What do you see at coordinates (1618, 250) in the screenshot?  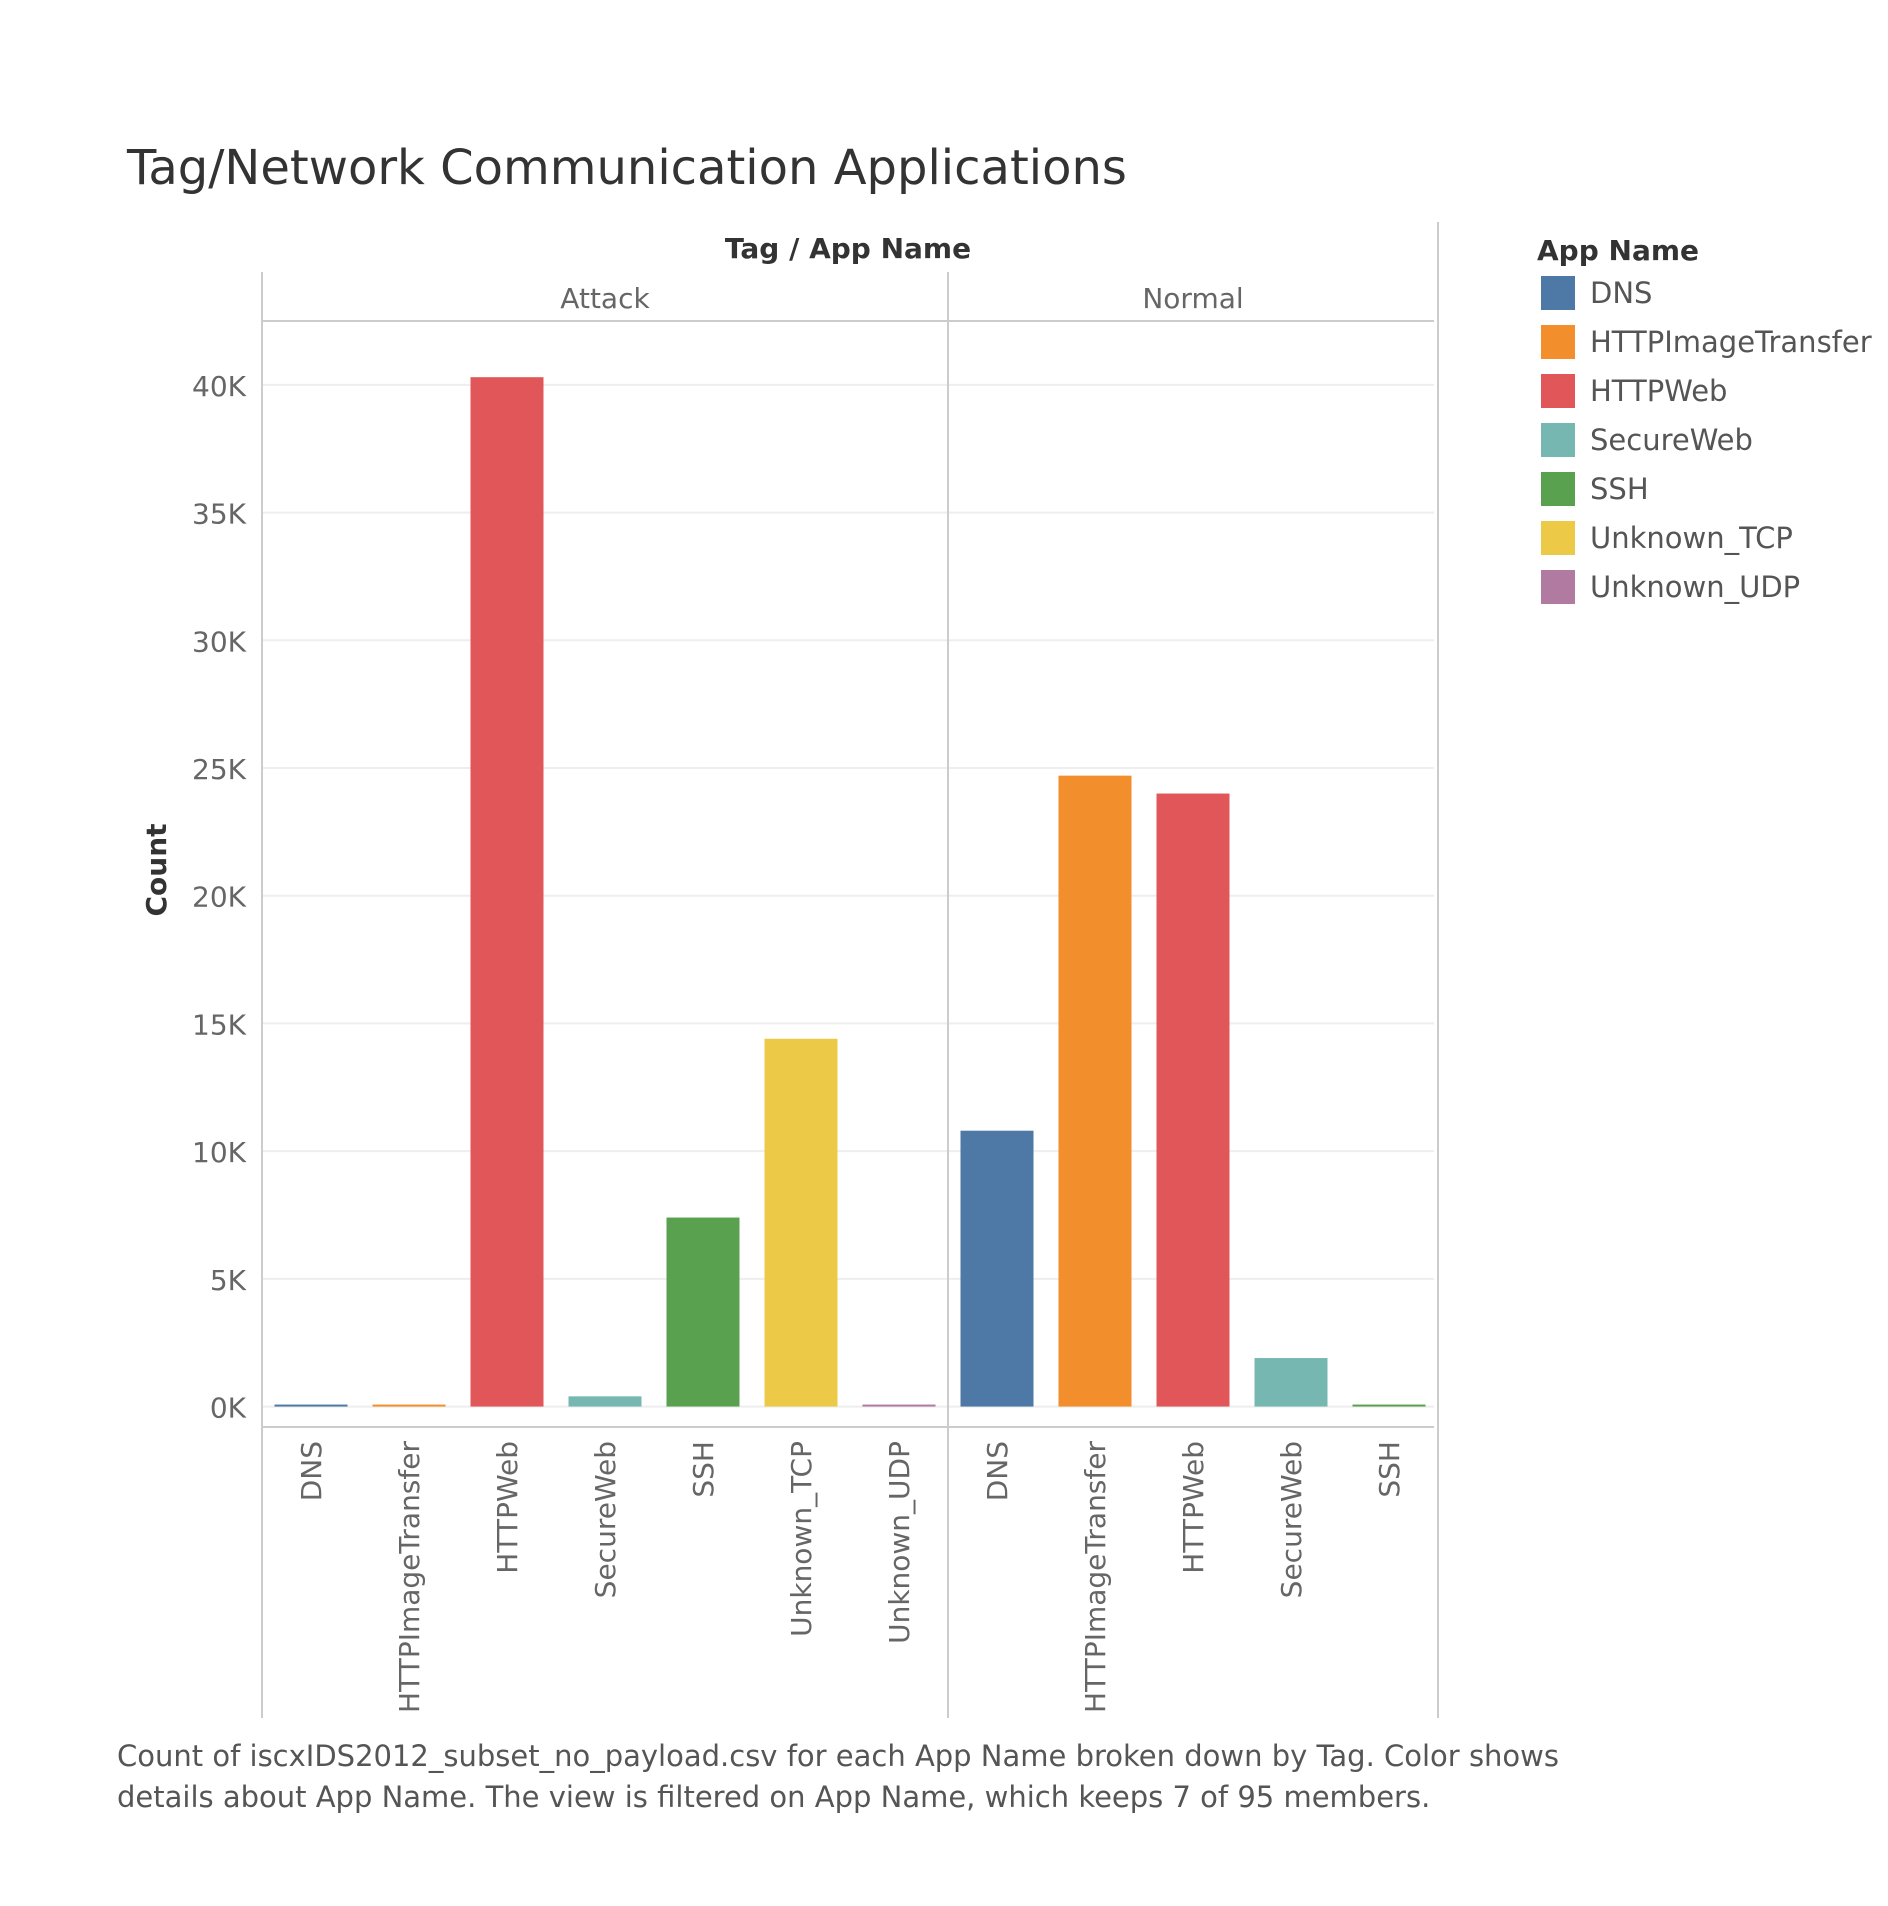 I see `legend-title: App Name` at bounding box center [1618, 250].